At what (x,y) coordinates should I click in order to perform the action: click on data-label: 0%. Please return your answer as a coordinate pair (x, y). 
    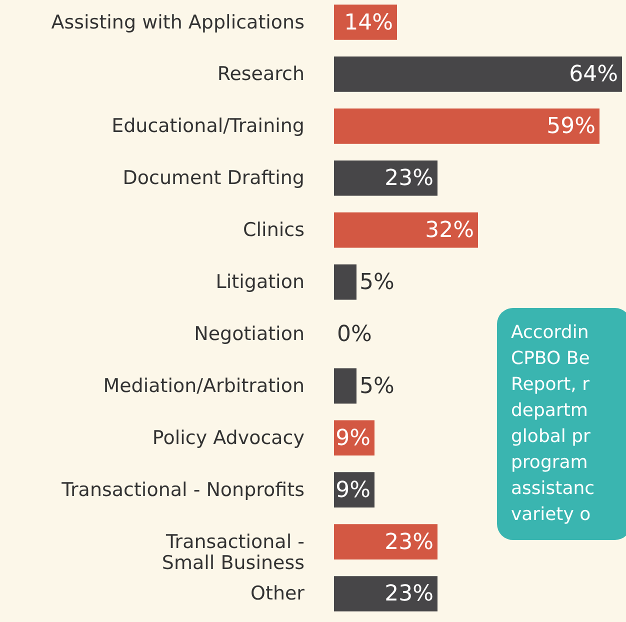
    Looking at the image, I should click on (354, 334).